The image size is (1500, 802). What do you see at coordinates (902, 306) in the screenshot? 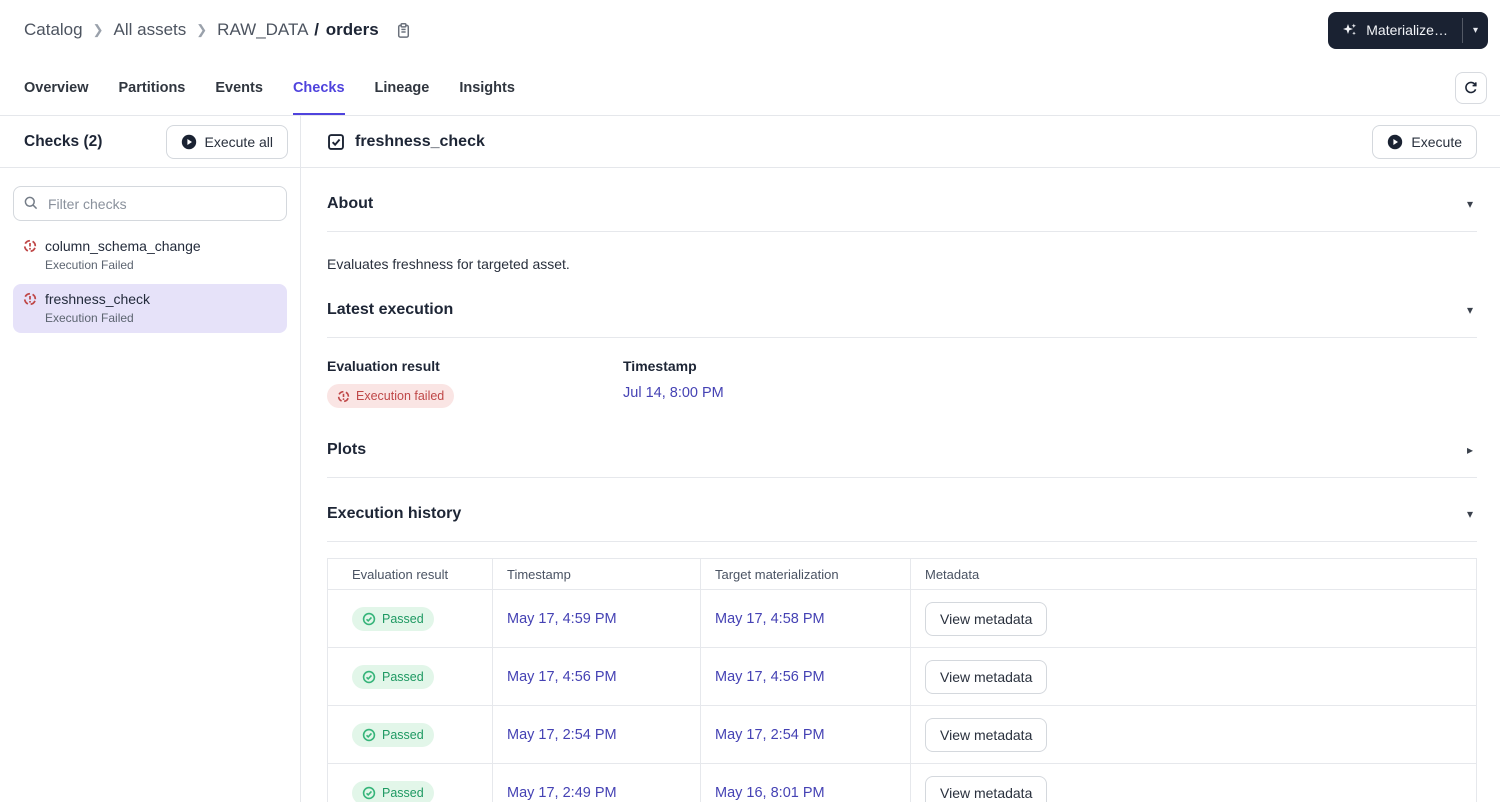
I see `latest-execution-section-header: Latest execution ▾` at bounding box center [902, 306].